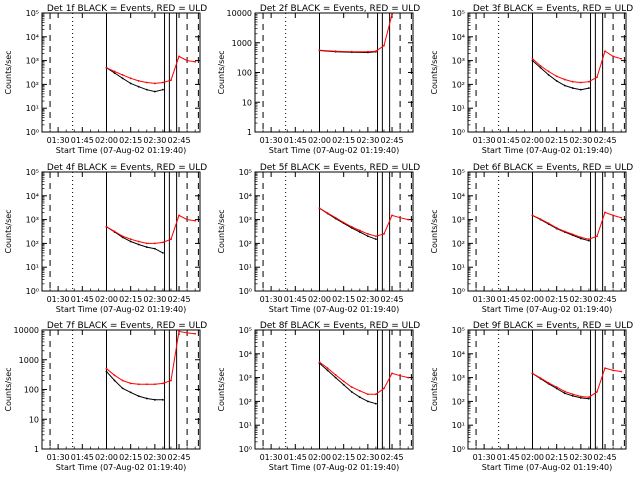 The image size is (640, 480). I want to click on uld-series-line, so click(151, 229).